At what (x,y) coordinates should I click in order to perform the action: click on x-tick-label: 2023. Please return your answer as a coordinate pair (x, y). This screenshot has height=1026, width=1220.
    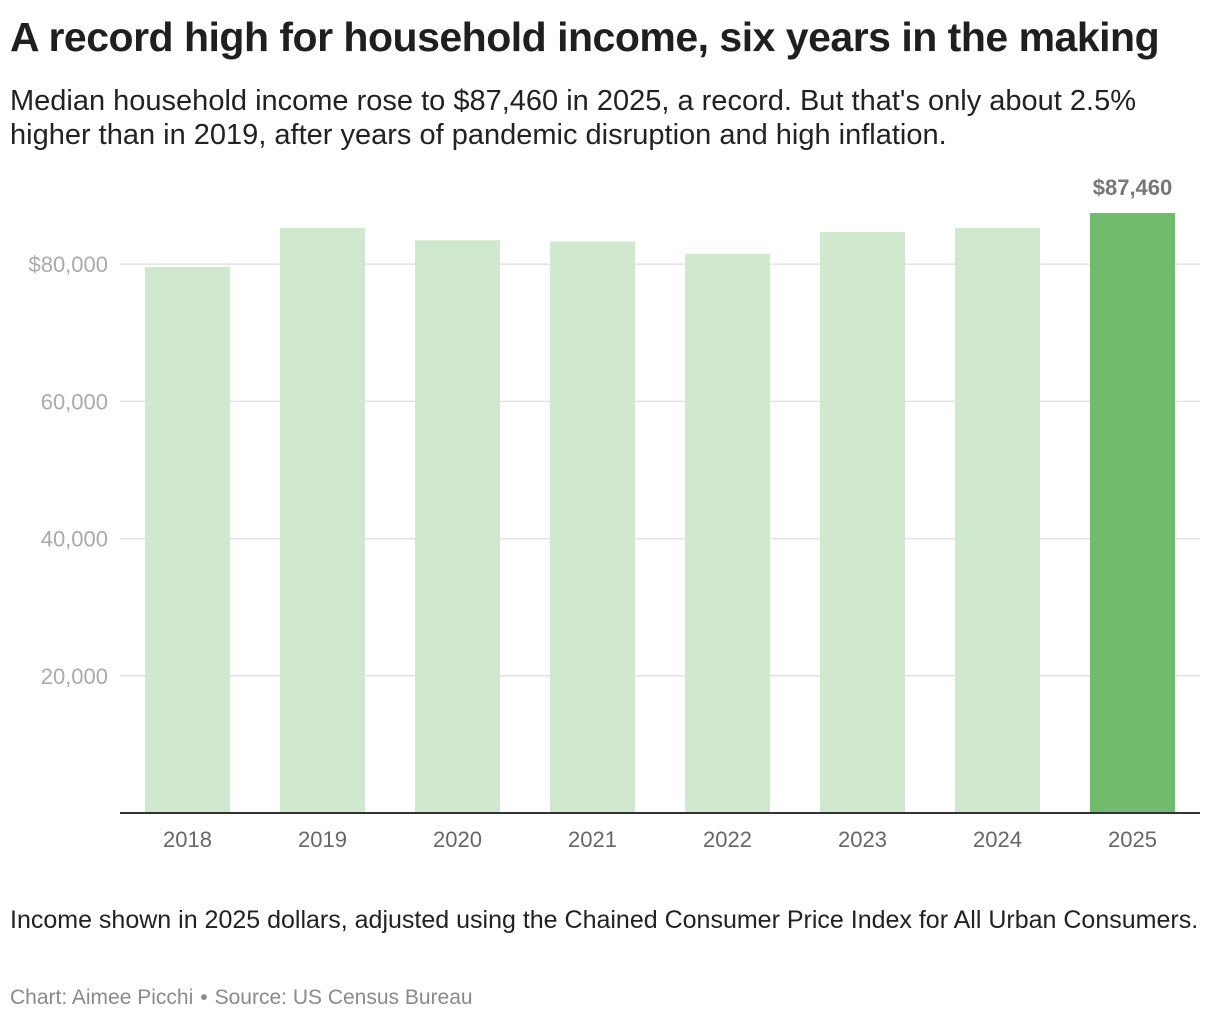
    Looking at the image, I should click on (862, 839).